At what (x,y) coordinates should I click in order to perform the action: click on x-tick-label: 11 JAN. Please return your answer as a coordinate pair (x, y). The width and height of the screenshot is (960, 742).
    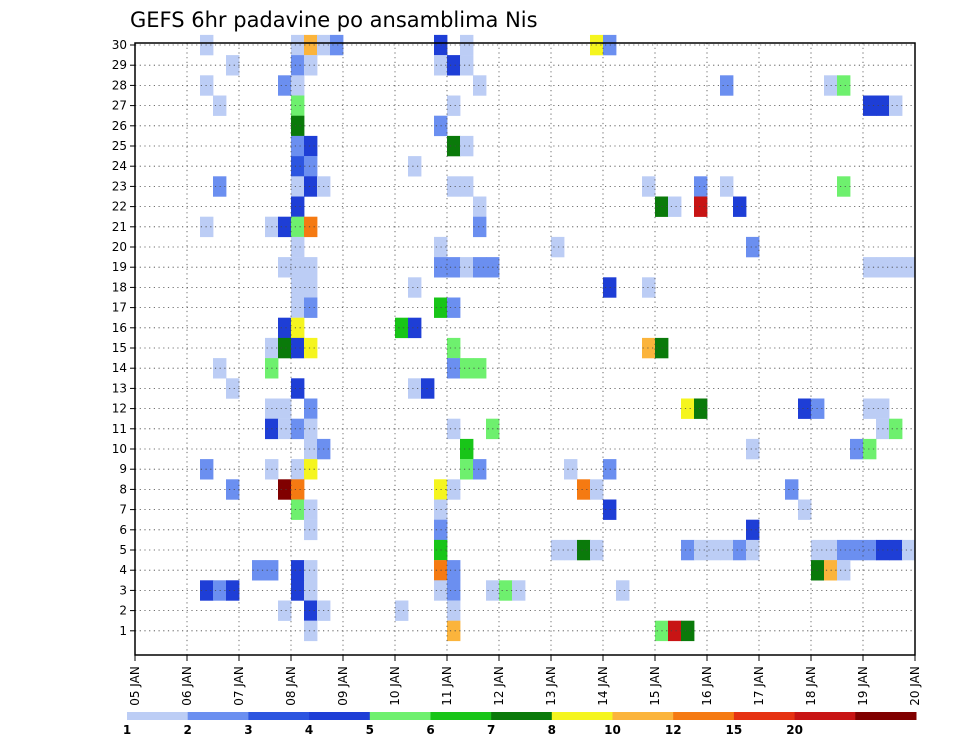
    Looking at the image, I should click on (447, 686).